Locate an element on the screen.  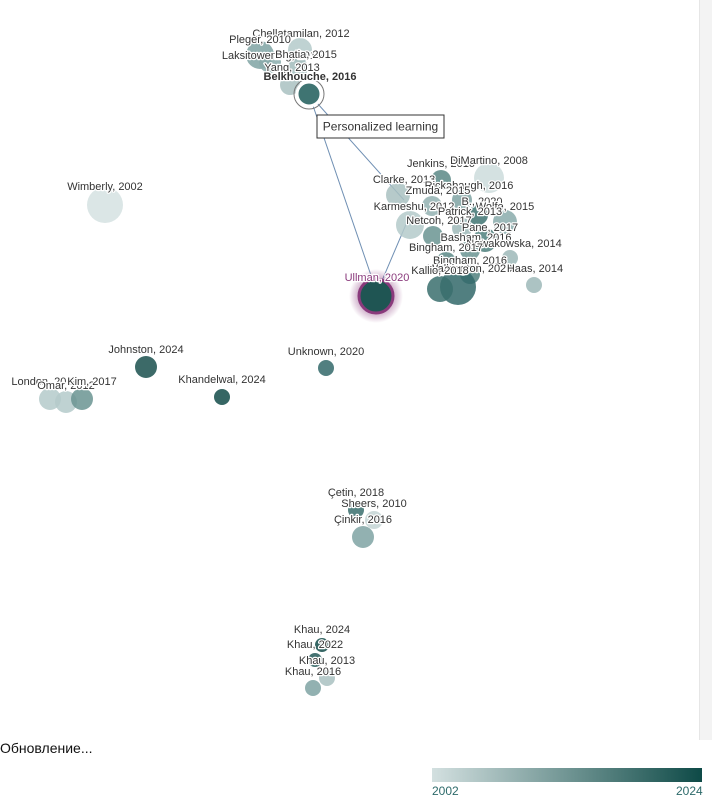
node-label: Karmeshu, 2012 is located at coordinates (414, 207).